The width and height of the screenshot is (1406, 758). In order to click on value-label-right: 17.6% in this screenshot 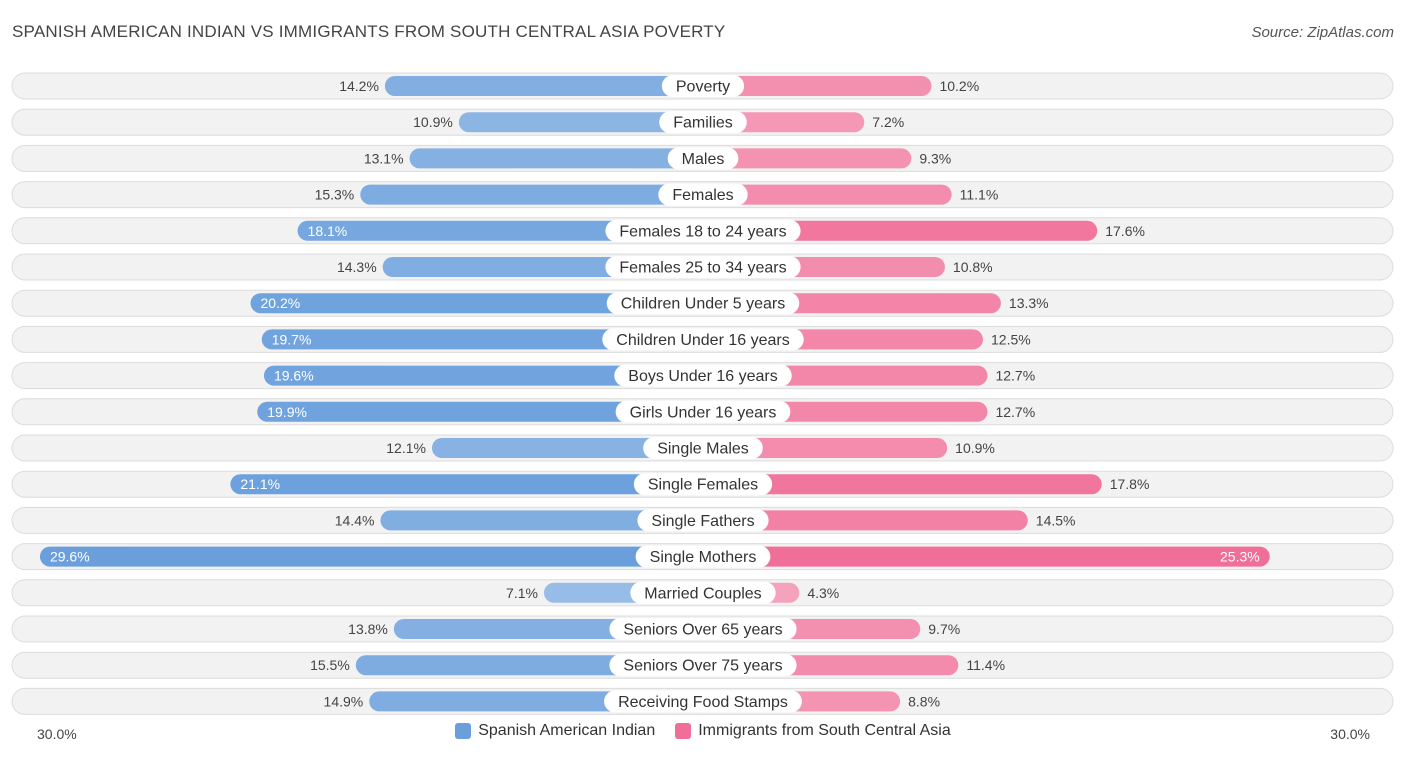, I will do `click(1125, 231)`.